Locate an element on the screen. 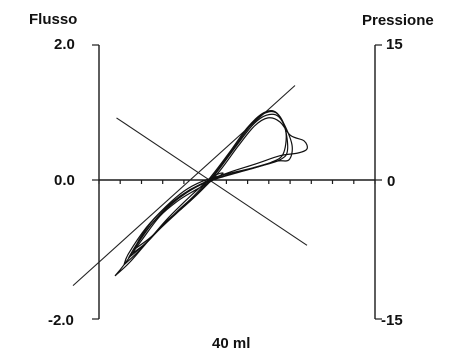 The height and width of the screenshot is (361, 475). right-tick-label-bottom: -15 is located at coordinates (392, 320).